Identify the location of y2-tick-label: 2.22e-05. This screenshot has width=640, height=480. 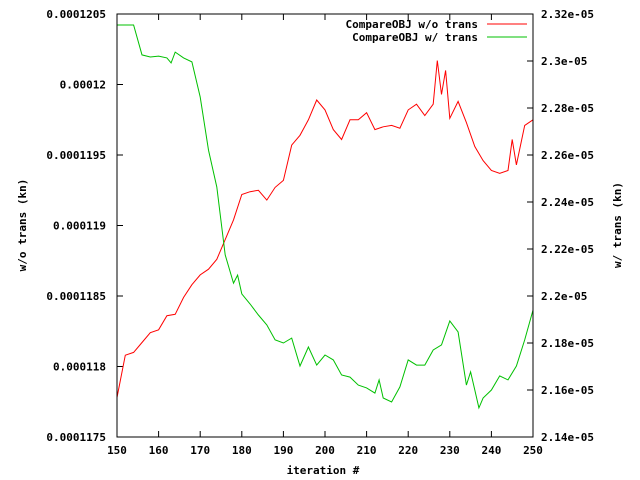
(567, 249).